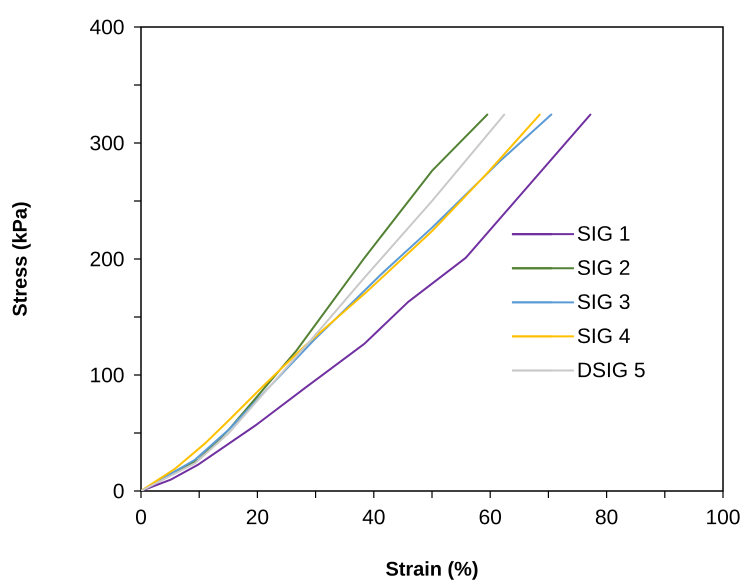  What do you see at coordinates (604, 336) in the screenshot?
I see `legend-label: SIG 4` at bounding box center [604, 336].